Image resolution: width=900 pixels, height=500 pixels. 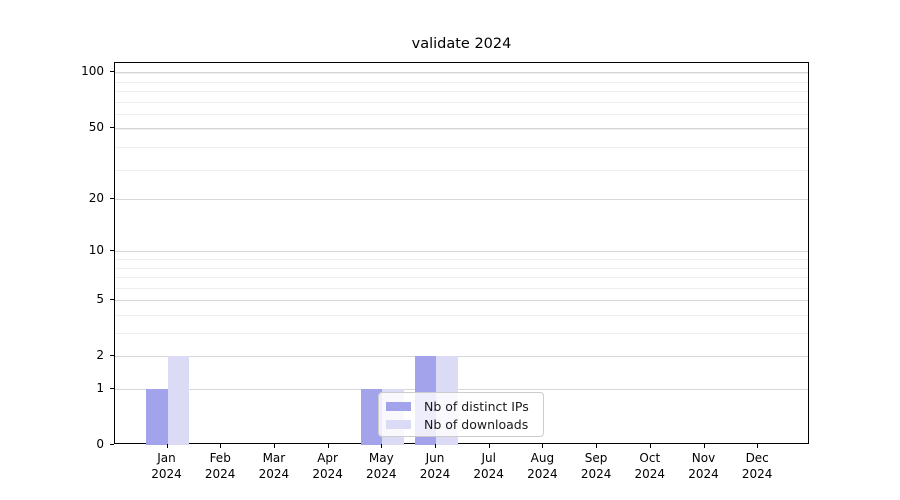 I want to click on y-axis-tick-label: 10, so click(x=96, y=250).